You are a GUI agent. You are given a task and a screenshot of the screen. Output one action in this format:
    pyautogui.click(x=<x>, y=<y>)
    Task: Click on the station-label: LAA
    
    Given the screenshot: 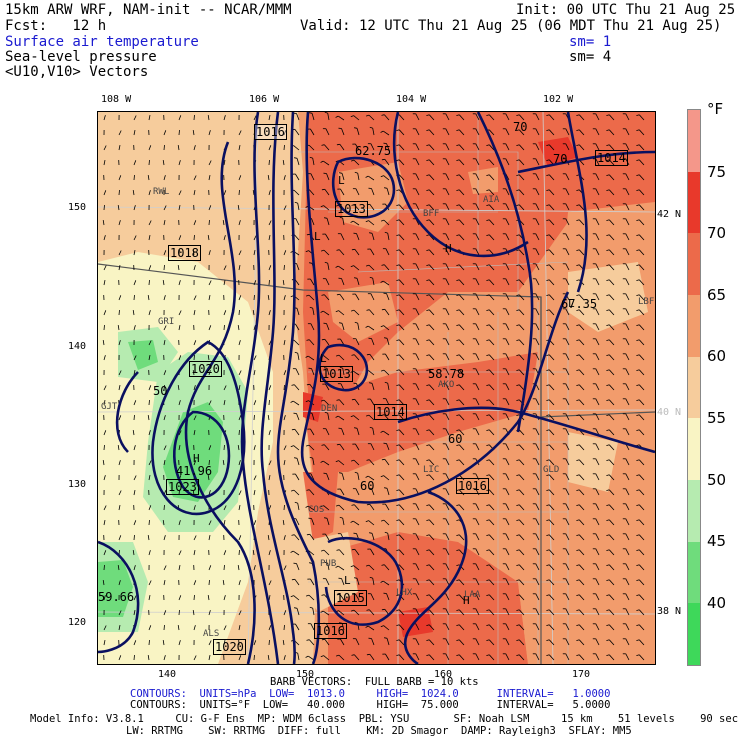 What is the action you would take?
    pyautogui.click(x=472, y=595)
    